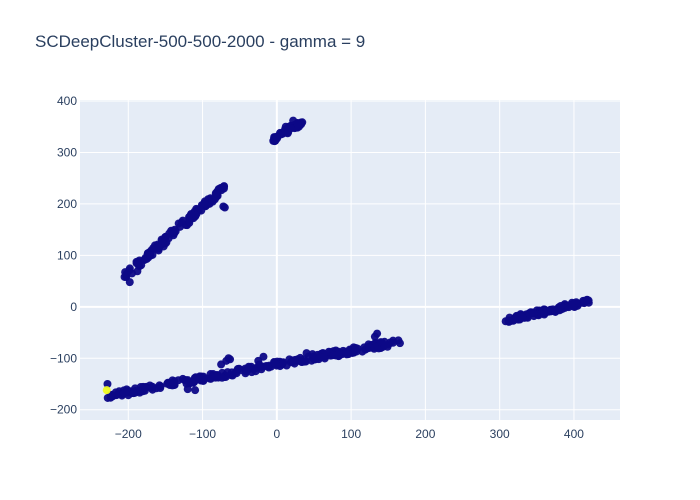 The image size is (700, 500). Describe the element at coordinates (574, 434) in the screenshot. I see `x-tick-label: 400` at that location.